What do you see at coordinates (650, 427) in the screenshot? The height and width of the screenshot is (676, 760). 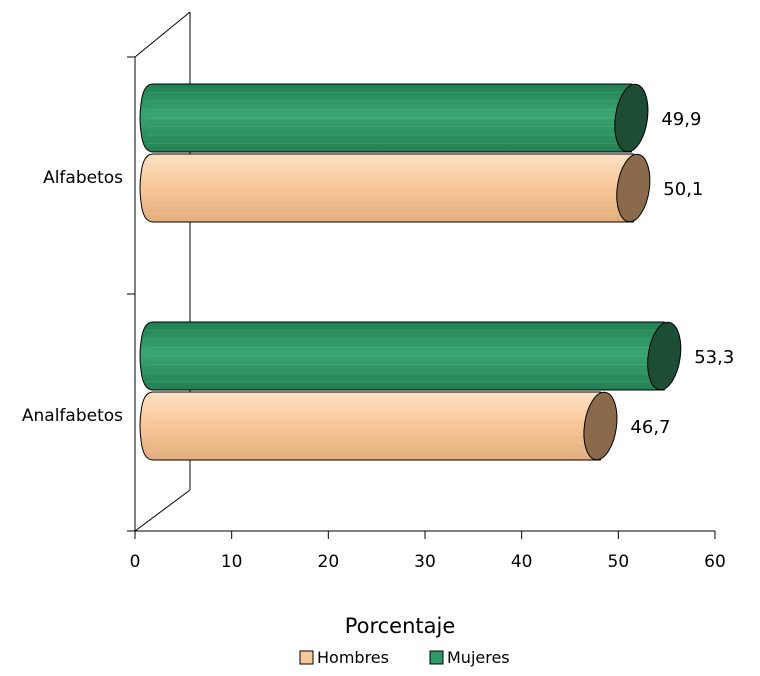 I see `data-label: 46,7` at bounding box center [650, 427].